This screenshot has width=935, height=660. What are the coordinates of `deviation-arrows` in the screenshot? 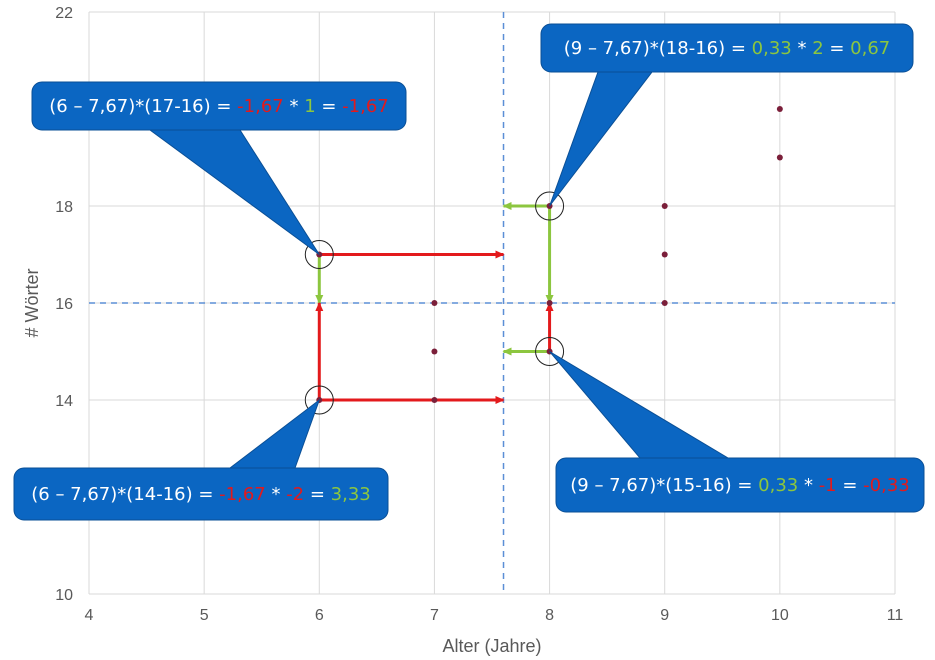 It's located at (434, 303).